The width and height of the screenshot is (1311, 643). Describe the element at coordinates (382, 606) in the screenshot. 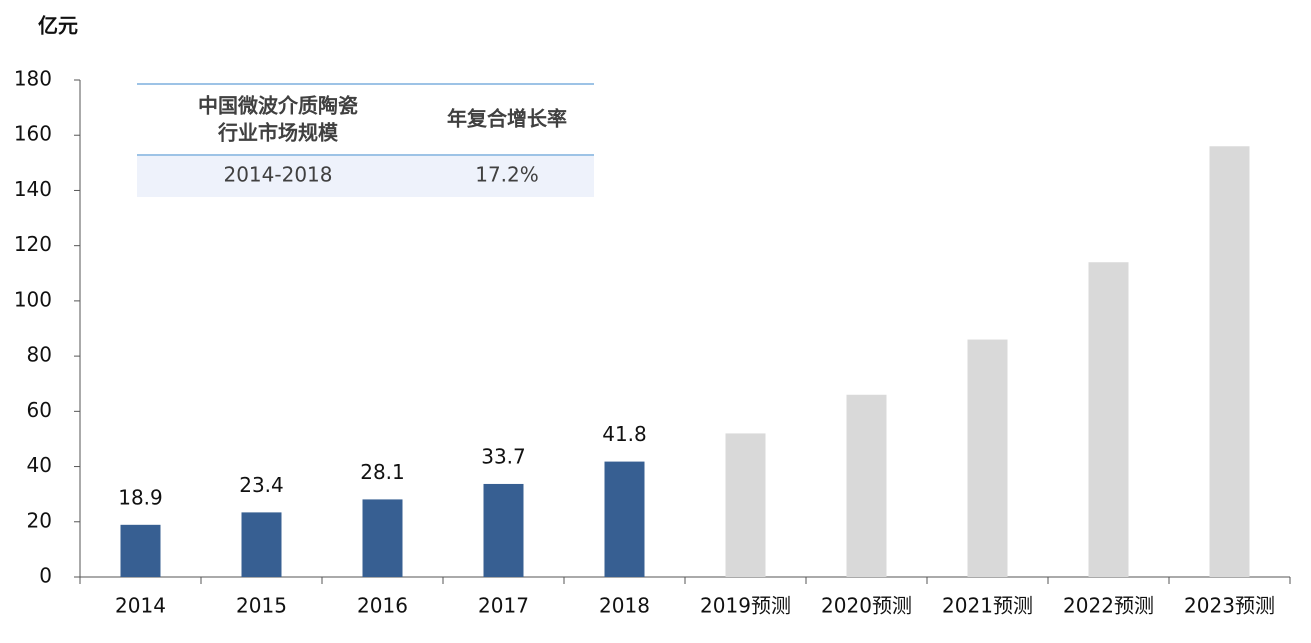

I see `x-tick-label: 2016` at that location.